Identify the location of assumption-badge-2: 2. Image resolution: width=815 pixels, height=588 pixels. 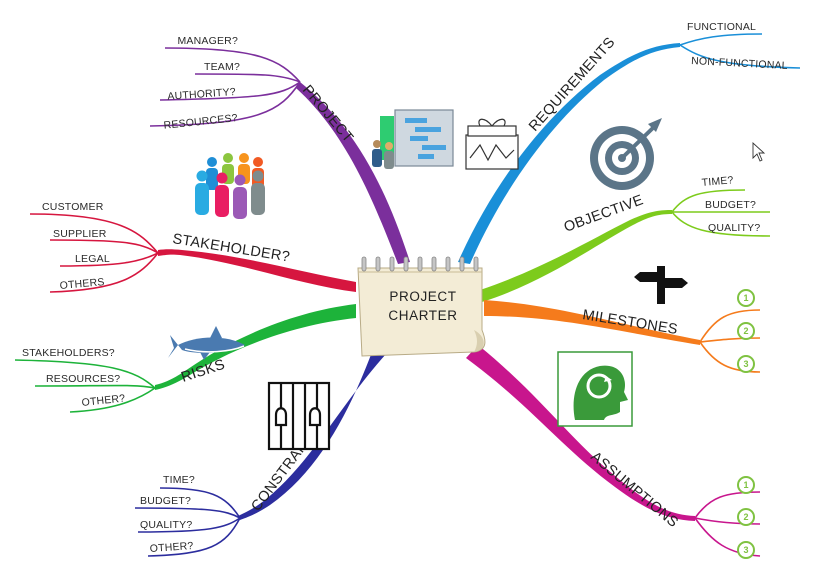
(746, 517).